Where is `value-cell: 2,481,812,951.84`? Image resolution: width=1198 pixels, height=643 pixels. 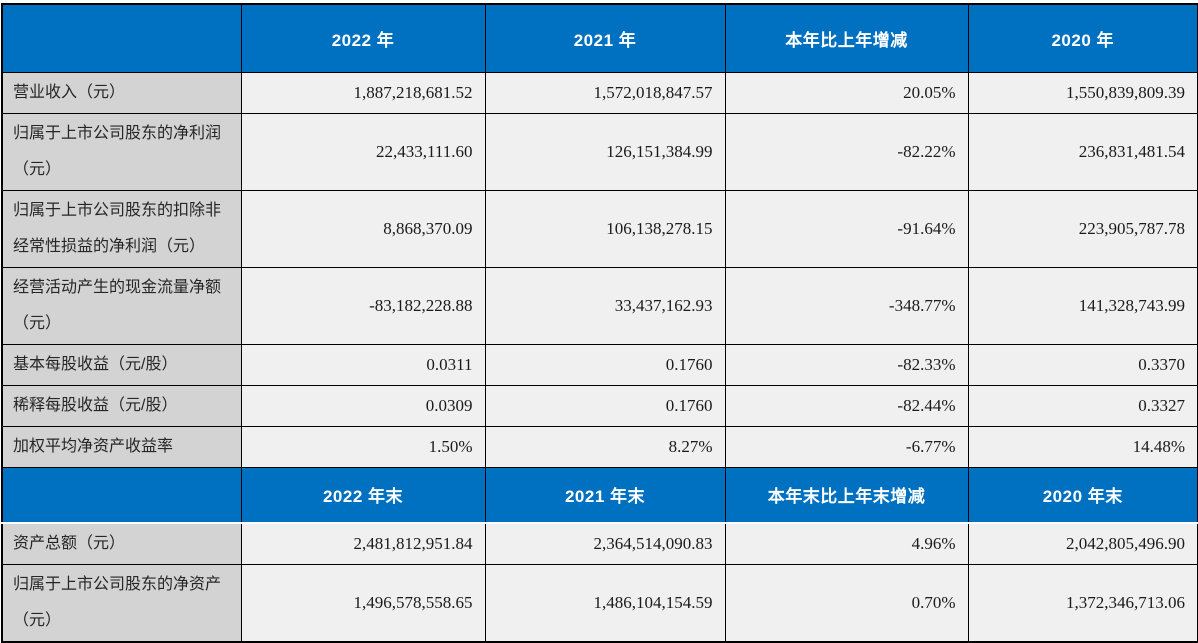
value-cell: 2,481,812,951.84 is located at coordinates (363, 543).